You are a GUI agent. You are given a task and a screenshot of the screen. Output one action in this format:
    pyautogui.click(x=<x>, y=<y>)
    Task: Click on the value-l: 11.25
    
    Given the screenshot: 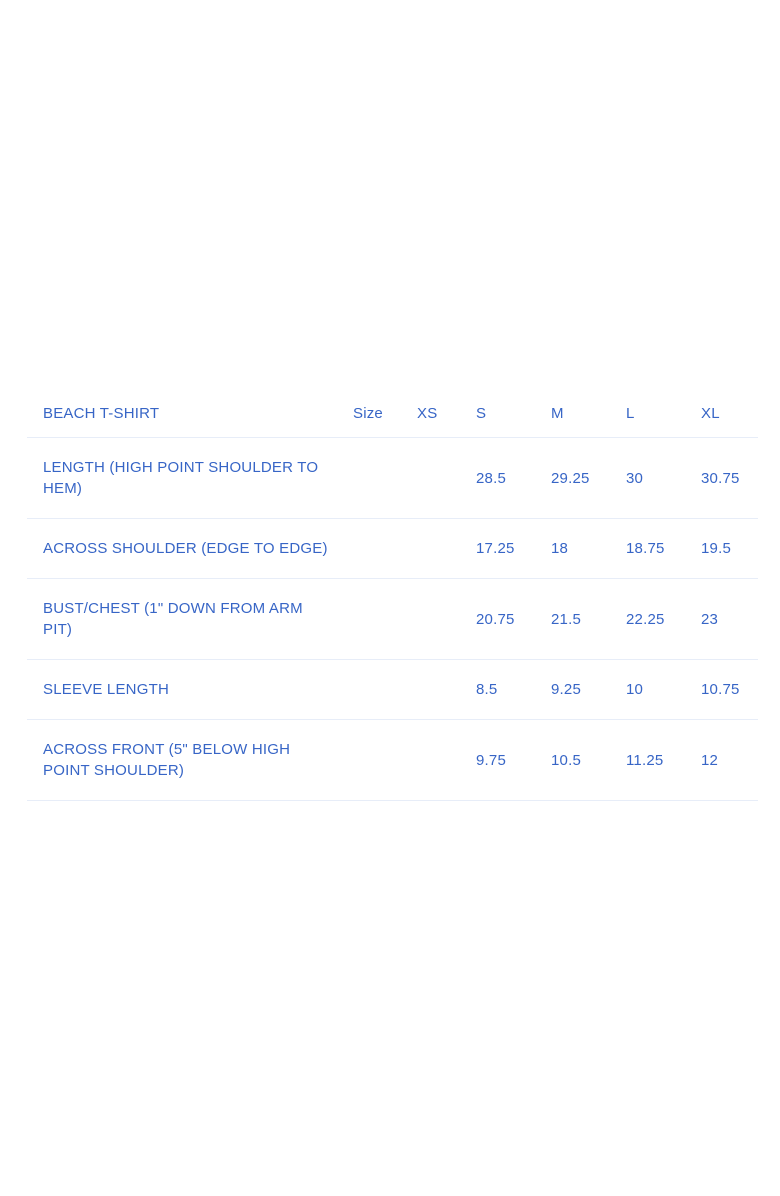 What is the action you would take?
    pyautogui.click(x=645, y=760)
    